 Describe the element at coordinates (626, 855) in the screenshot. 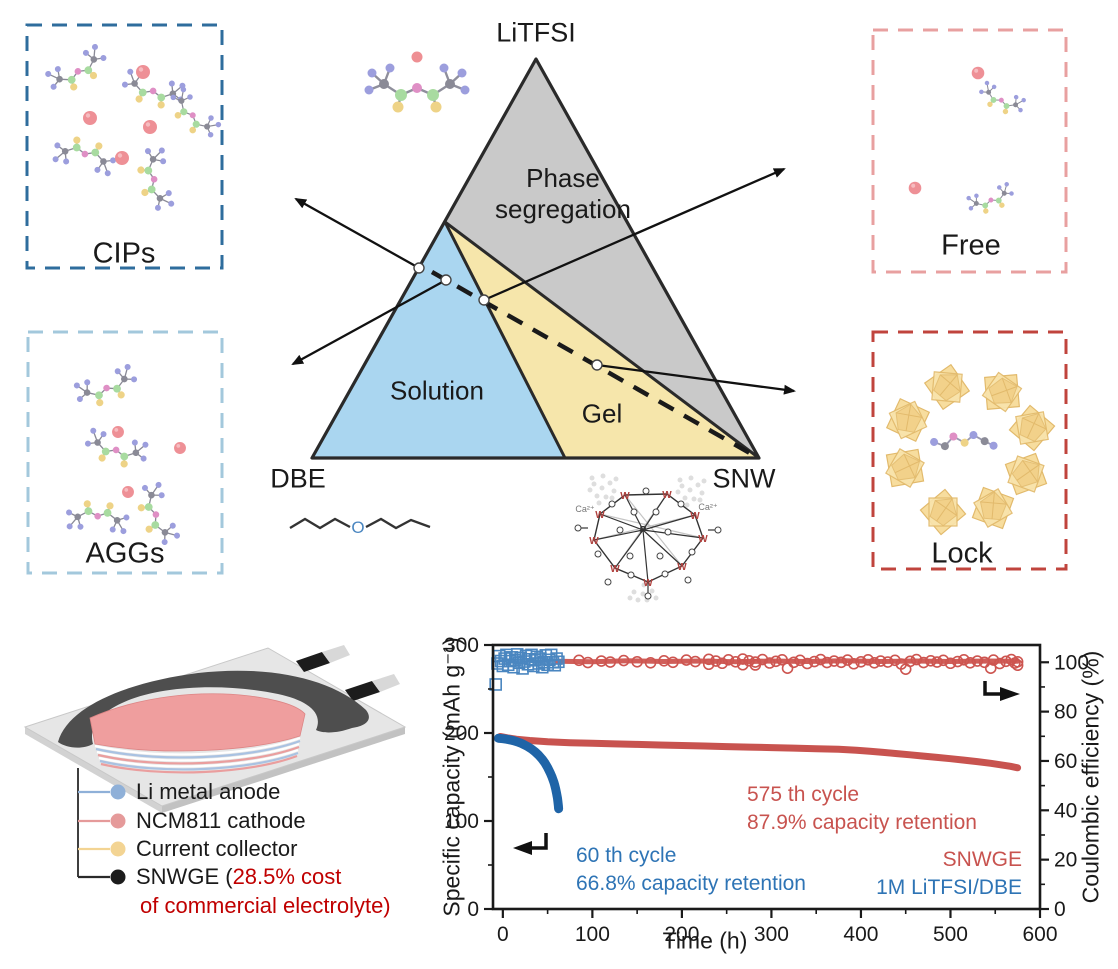

I see `annotation-60th-cycle: 60 th cycle` at that location.